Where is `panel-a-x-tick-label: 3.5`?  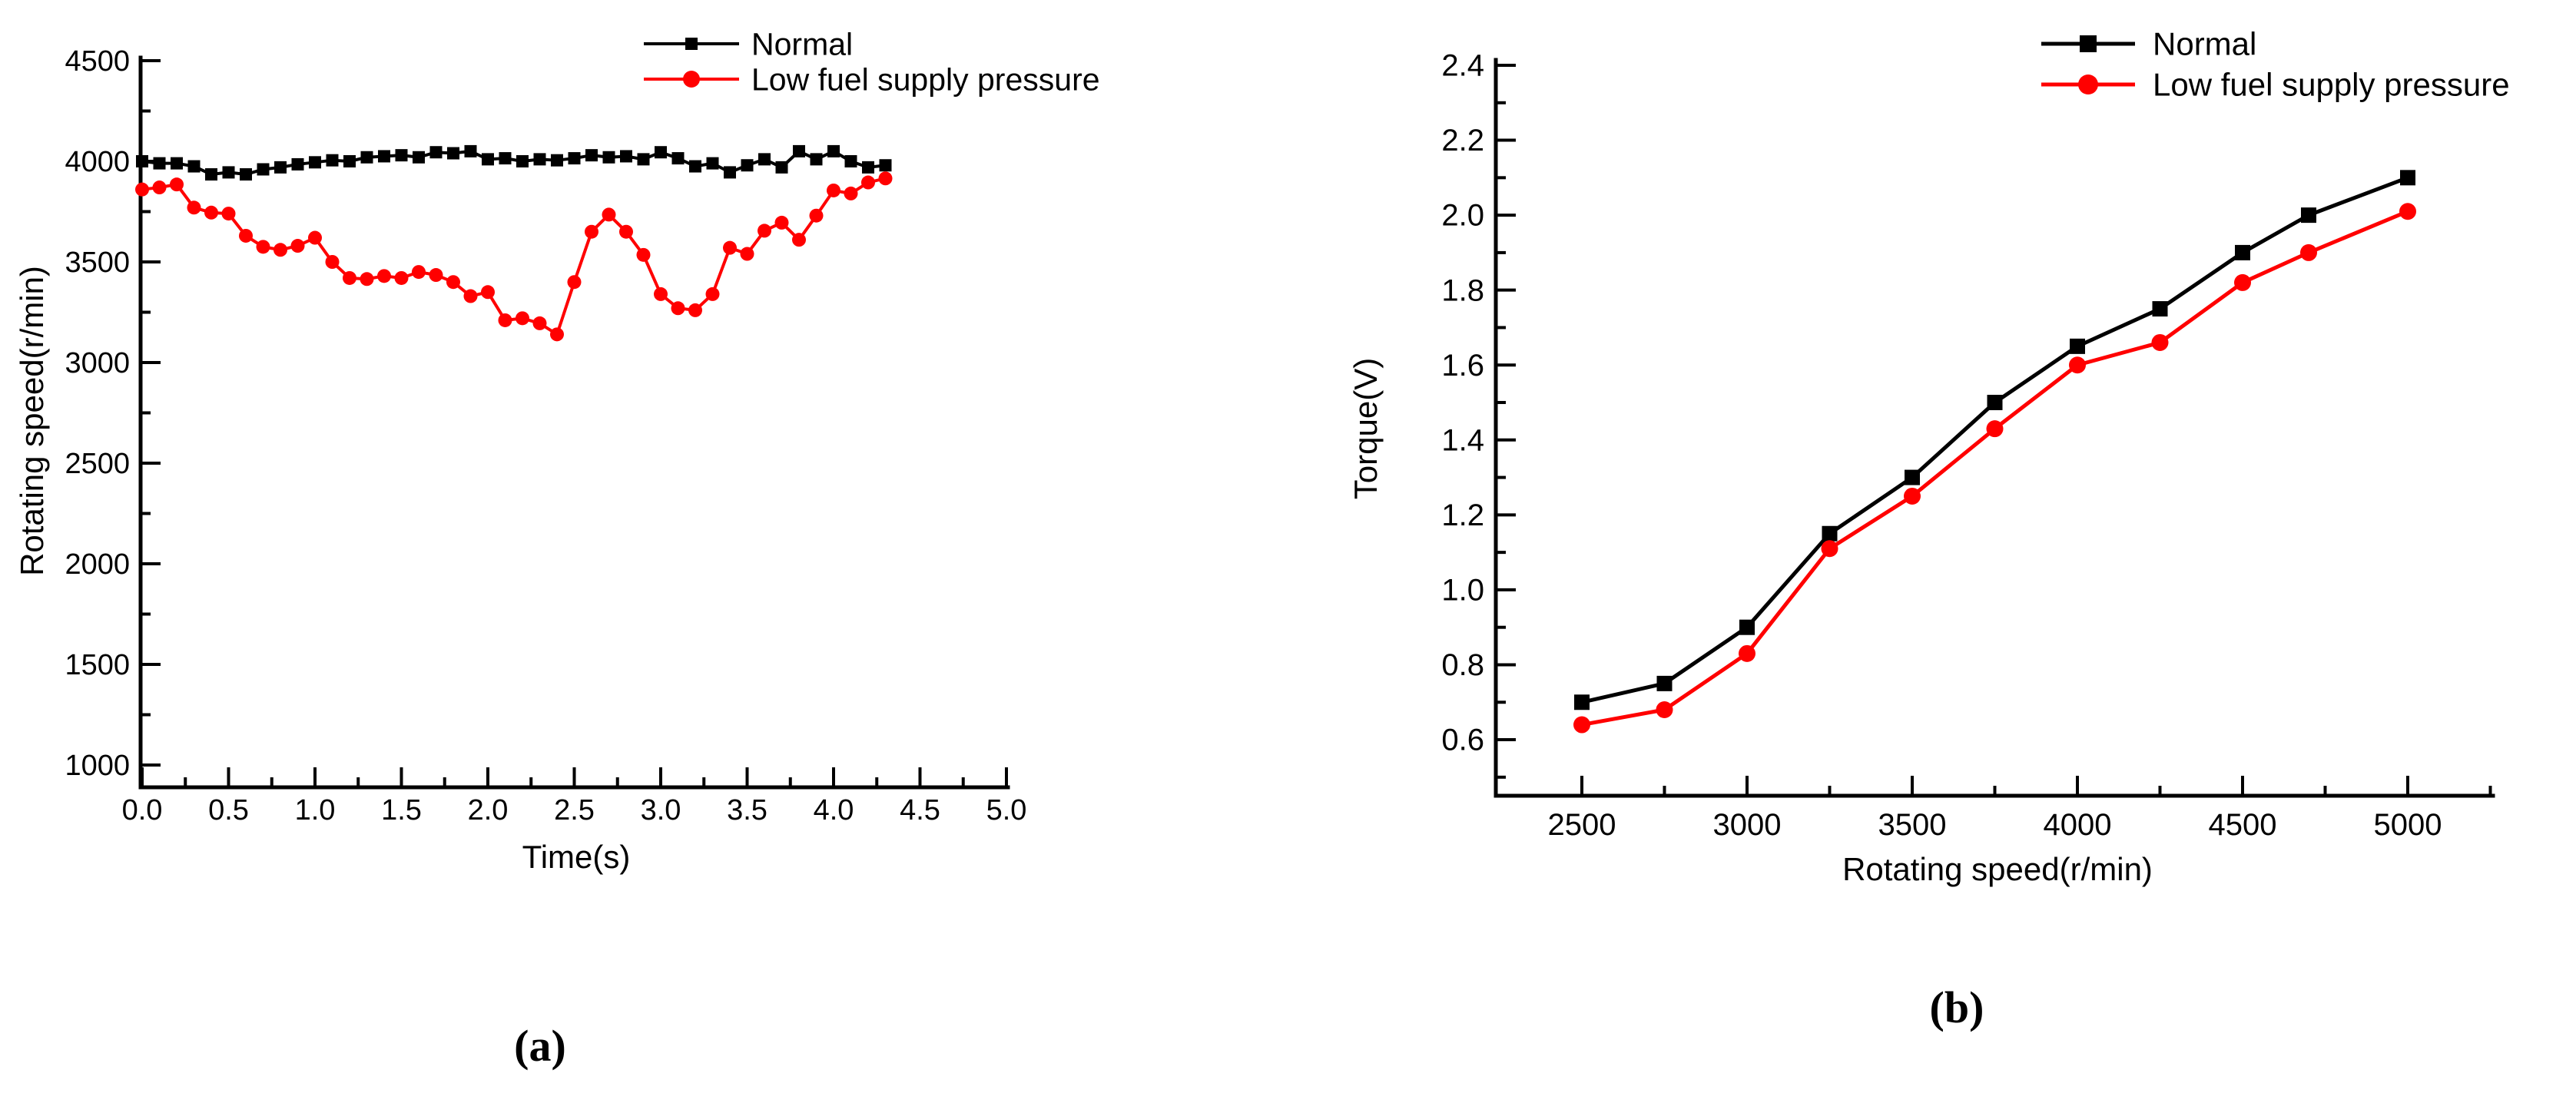
panel-a-x-tick-label: 3.5 is located at coordinates (747, 810).